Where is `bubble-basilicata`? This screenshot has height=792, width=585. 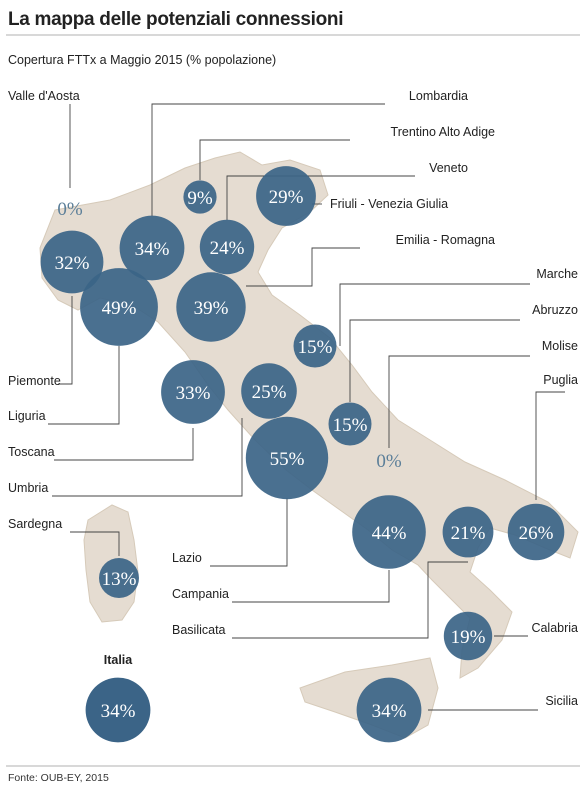
bubble-basilicata is located at coordinates (468, 532).